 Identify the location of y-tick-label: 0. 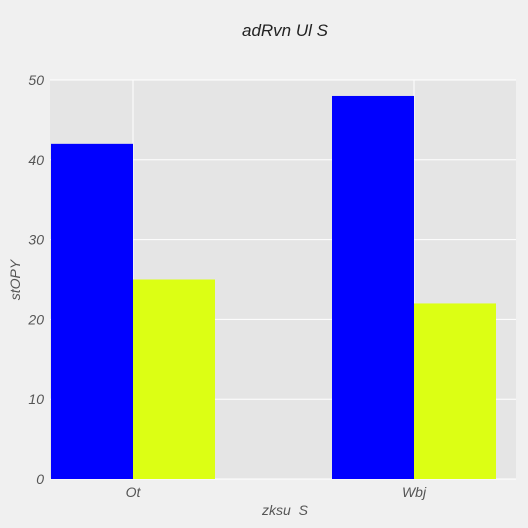
(40, 479).